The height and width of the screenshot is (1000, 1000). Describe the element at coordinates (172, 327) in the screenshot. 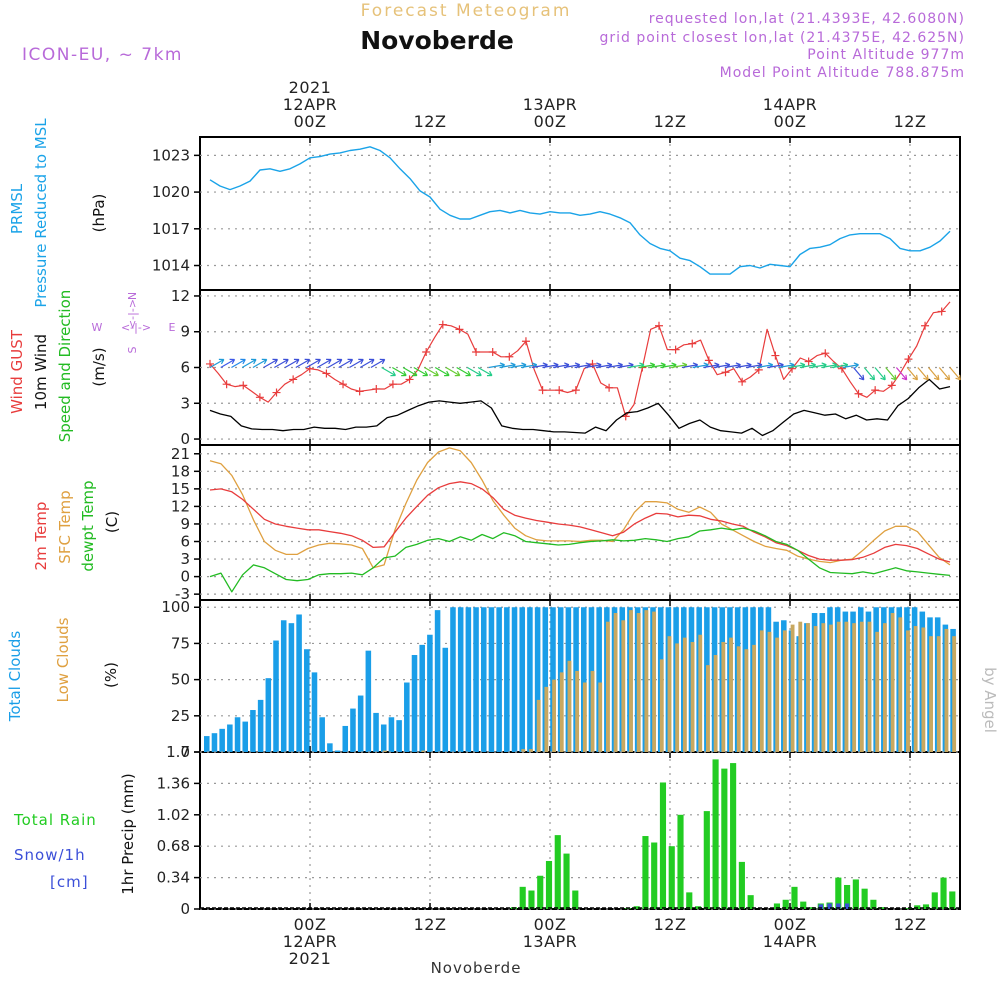

I see `compass-e: E` at that location.